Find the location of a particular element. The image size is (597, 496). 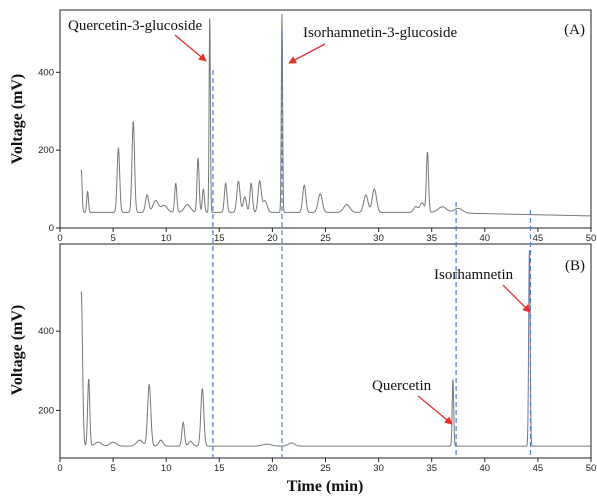

panel-a-x-tick-label: 0 is located at coordinates (59, 238).